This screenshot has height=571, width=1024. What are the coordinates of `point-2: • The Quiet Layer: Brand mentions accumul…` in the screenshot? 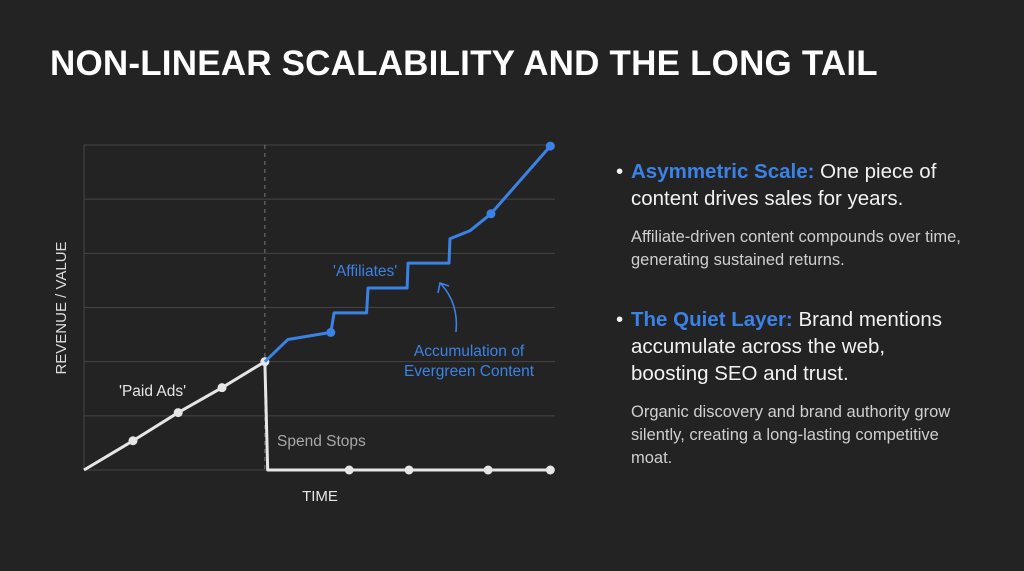 It's located at (797, 388).